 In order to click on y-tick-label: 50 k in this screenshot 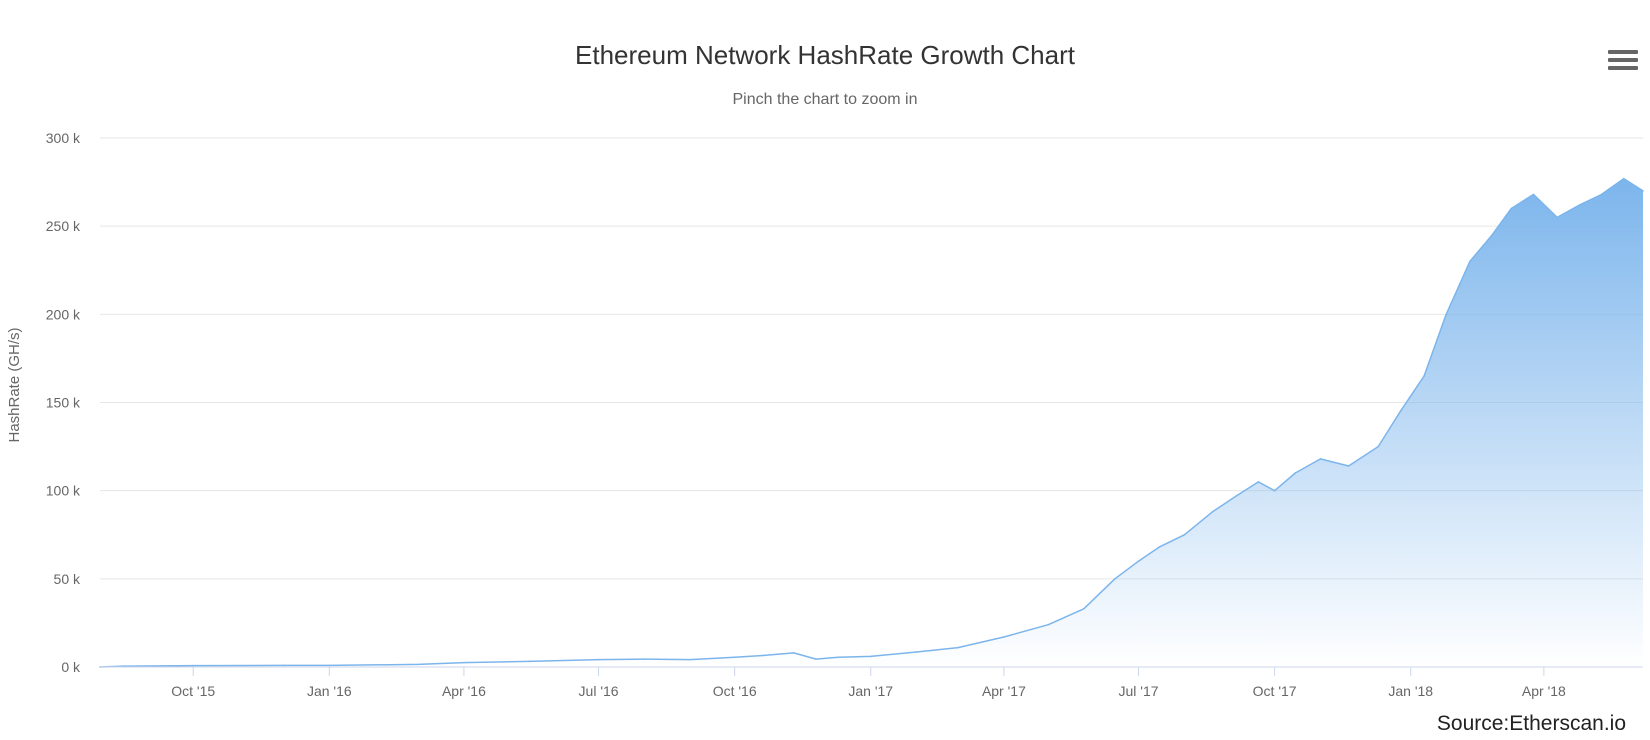, I will do `click(67, 579)`.